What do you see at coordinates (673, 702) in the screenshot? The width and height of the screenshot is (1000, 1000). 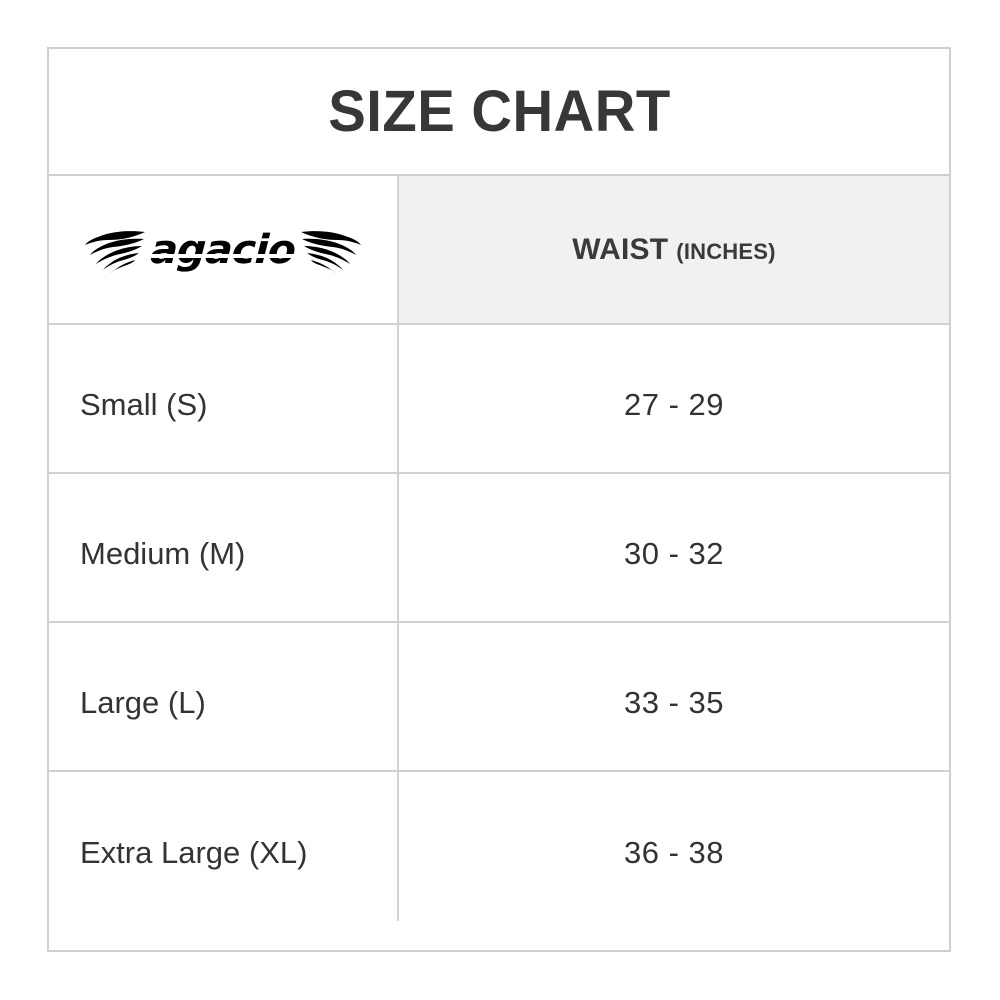 I see `waist-value: 33 - 35` at bounding box center [673, 702].